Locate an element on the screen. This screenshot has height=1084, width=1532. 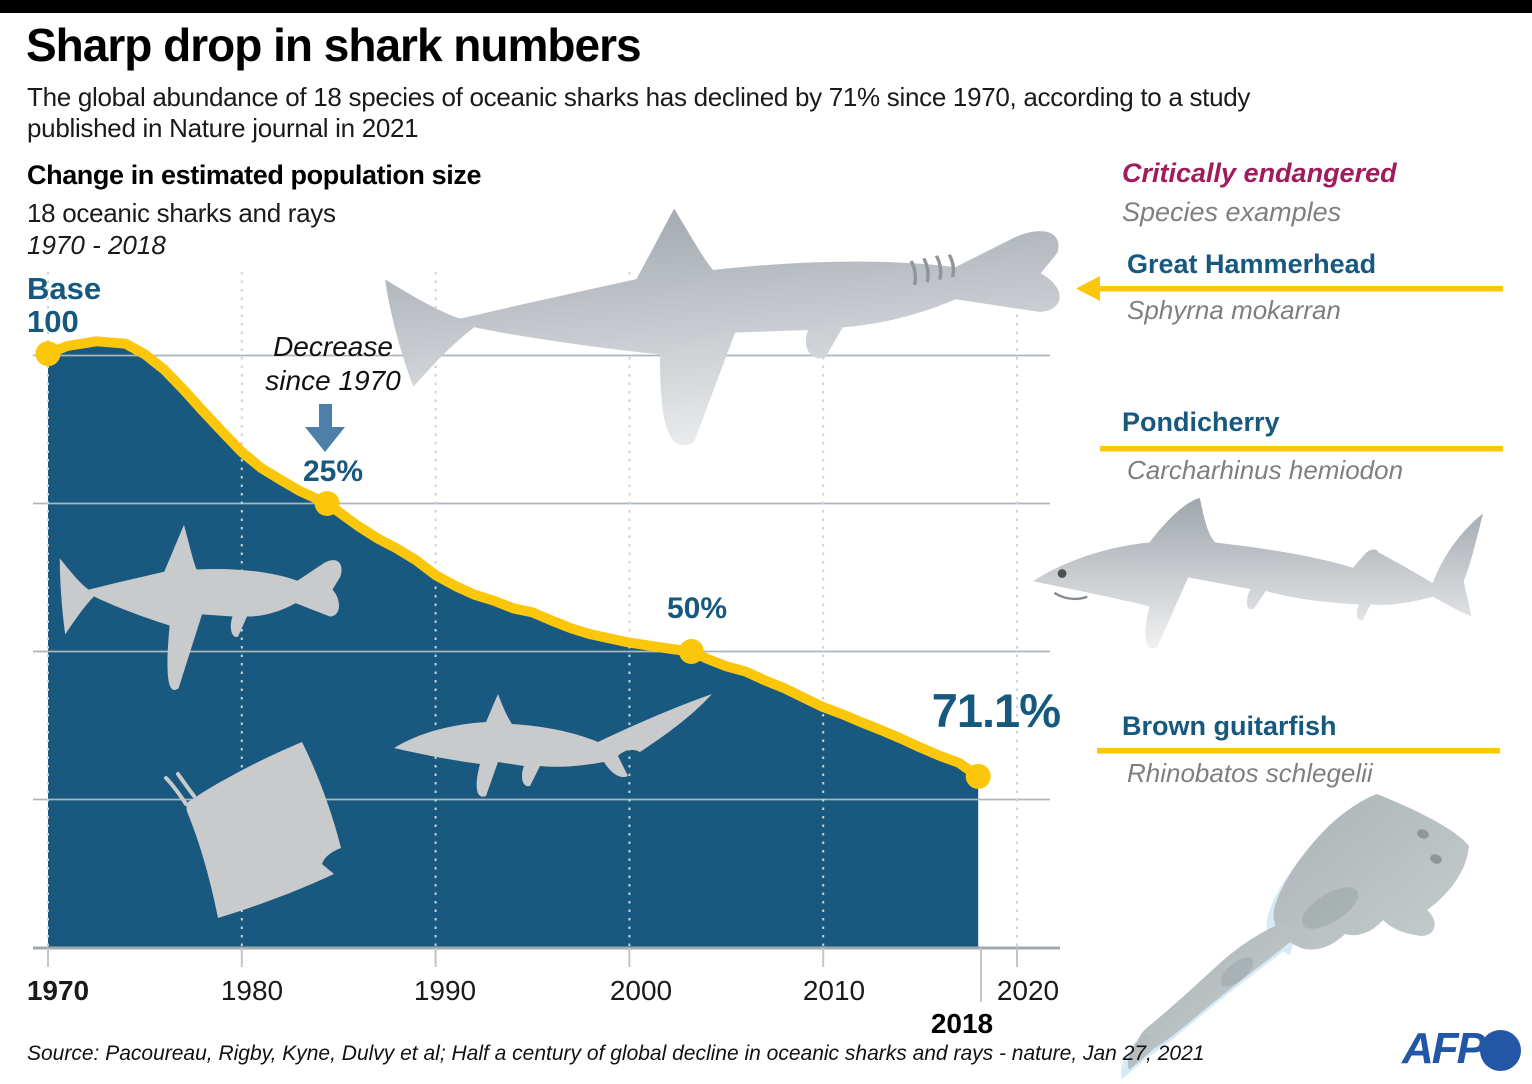
manta-ray-silhouette is located at coordinates (252, 830).